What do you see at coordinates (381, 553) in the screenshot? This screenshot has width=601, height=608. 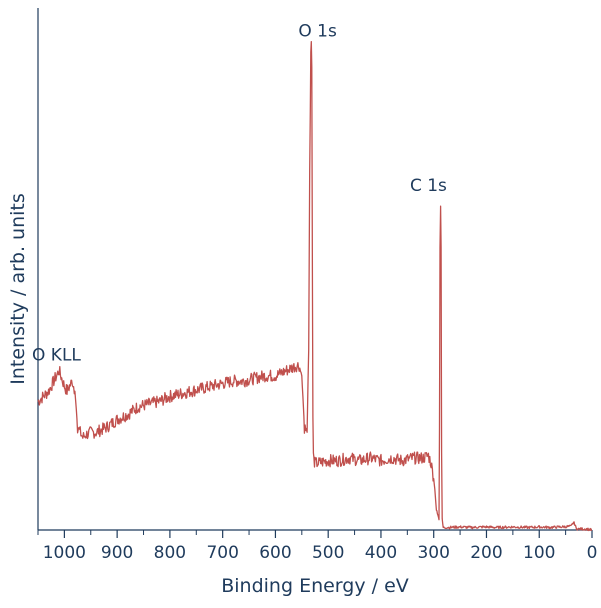 I see `x-tick-label: 400` at bounding box center [381, 553].